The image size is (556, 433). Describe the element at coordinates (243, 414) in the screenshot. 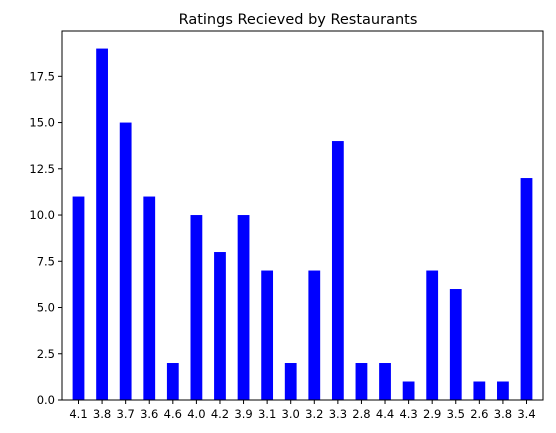

I see `x-tick-label-7: 3.9` at that location.